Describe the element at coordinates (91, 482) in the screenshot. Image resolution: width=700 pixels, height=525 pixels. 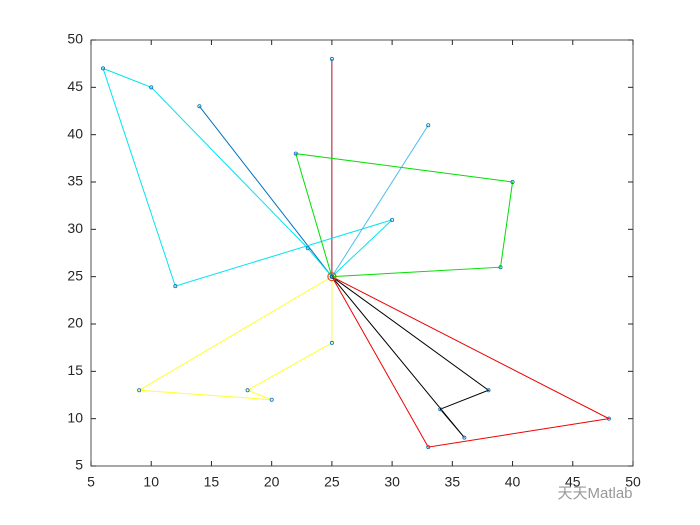
I see `x-tick-label: 5` at that location.